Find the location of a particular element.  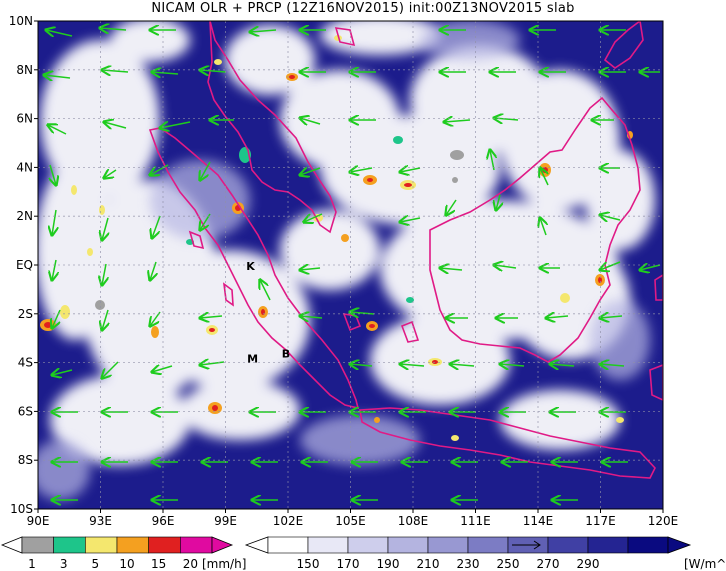

lon-tick-label: 93E is located at coordinates (100, 521).